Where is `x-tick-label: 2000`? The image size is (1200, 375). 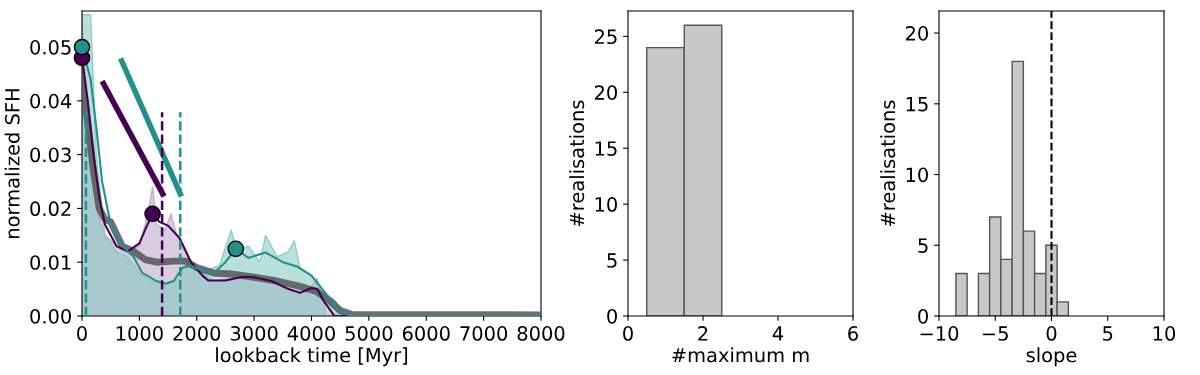 x-tick-label: 2000 is located at coordinates (197, 333).